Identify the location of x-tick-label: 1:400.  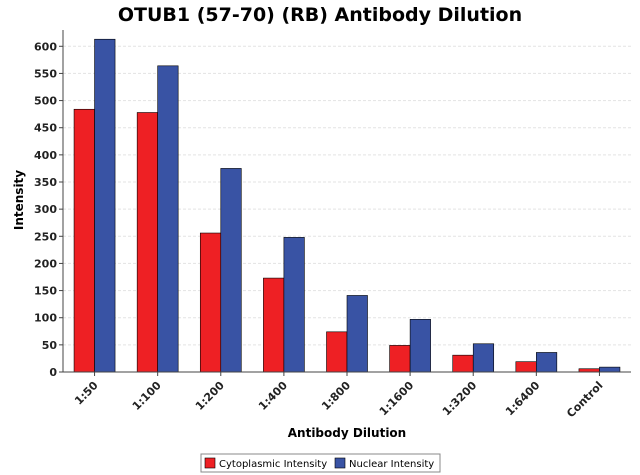
(273, 396).